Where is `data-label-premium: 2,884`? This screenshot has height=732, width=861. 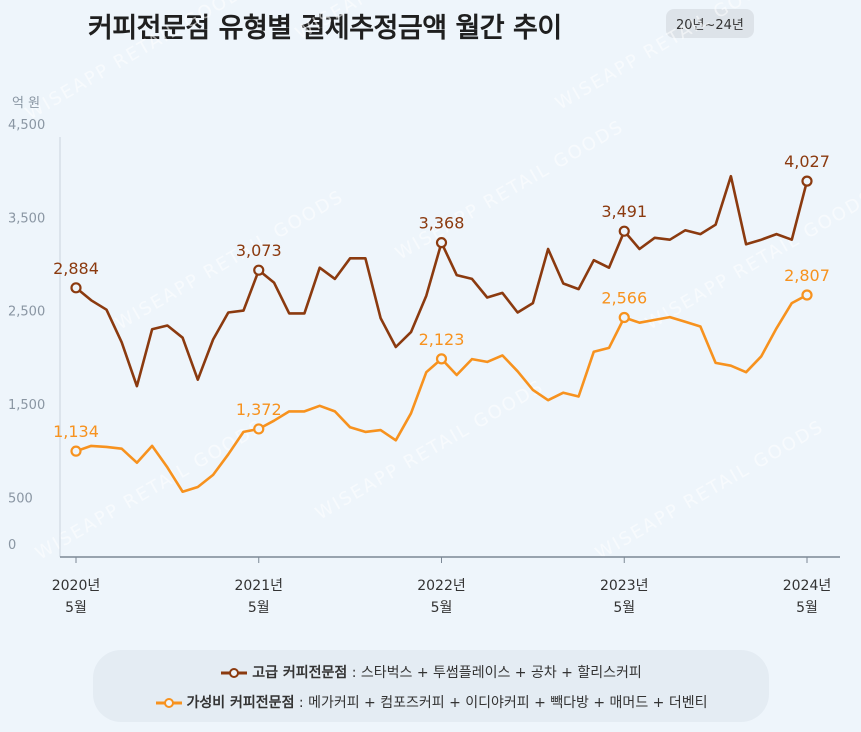
data-label-premium: 2,884 is located at coordinates (76, 268).